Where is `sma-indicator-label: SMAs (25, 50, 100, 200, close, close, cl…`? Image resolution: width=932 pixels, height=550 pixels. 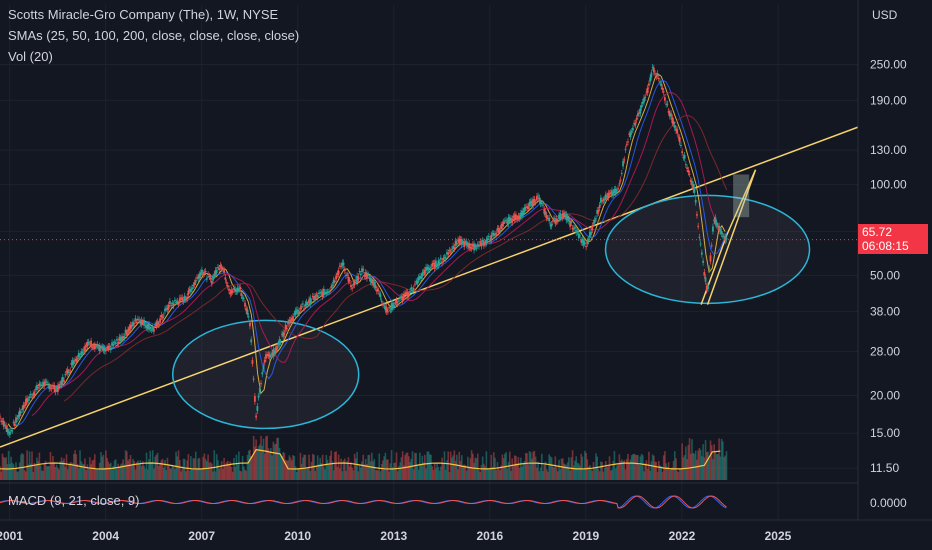 sma-indicator-label: SMAs (25, 50, 100, 200, close, close, cl… is located at coordinates (154, 35).